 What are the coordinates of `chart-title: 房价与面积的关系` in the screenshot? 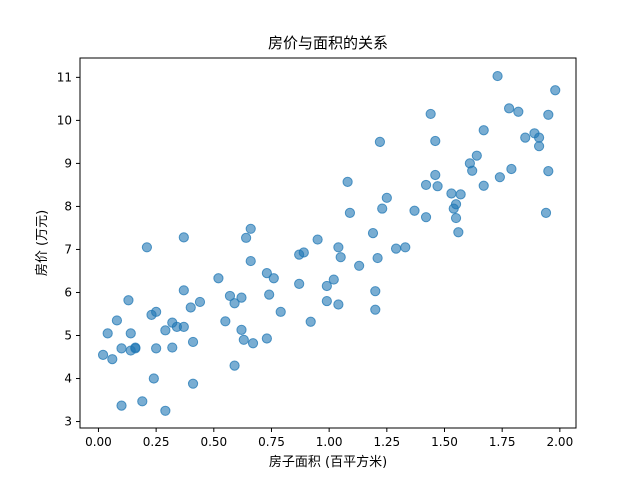 It's located at (328, 43).